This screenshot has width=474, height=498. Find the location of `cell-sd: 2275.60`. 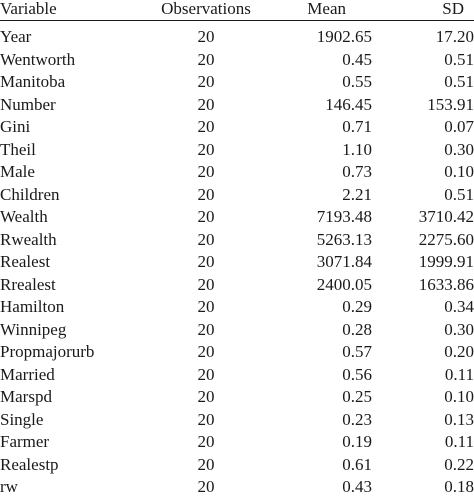

cell-sd: 2275.60 is located at coordinates (423, 239).